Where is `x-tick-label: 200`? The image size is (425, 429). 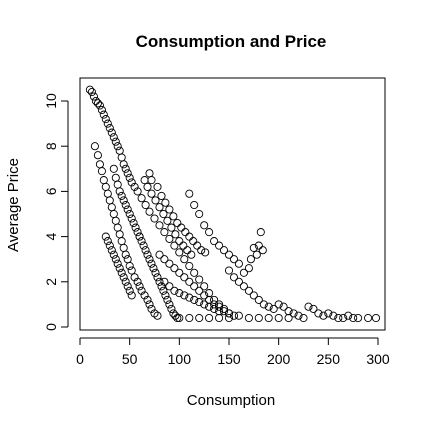
x-tick-label: 200 is located at coordinates (279, 359).